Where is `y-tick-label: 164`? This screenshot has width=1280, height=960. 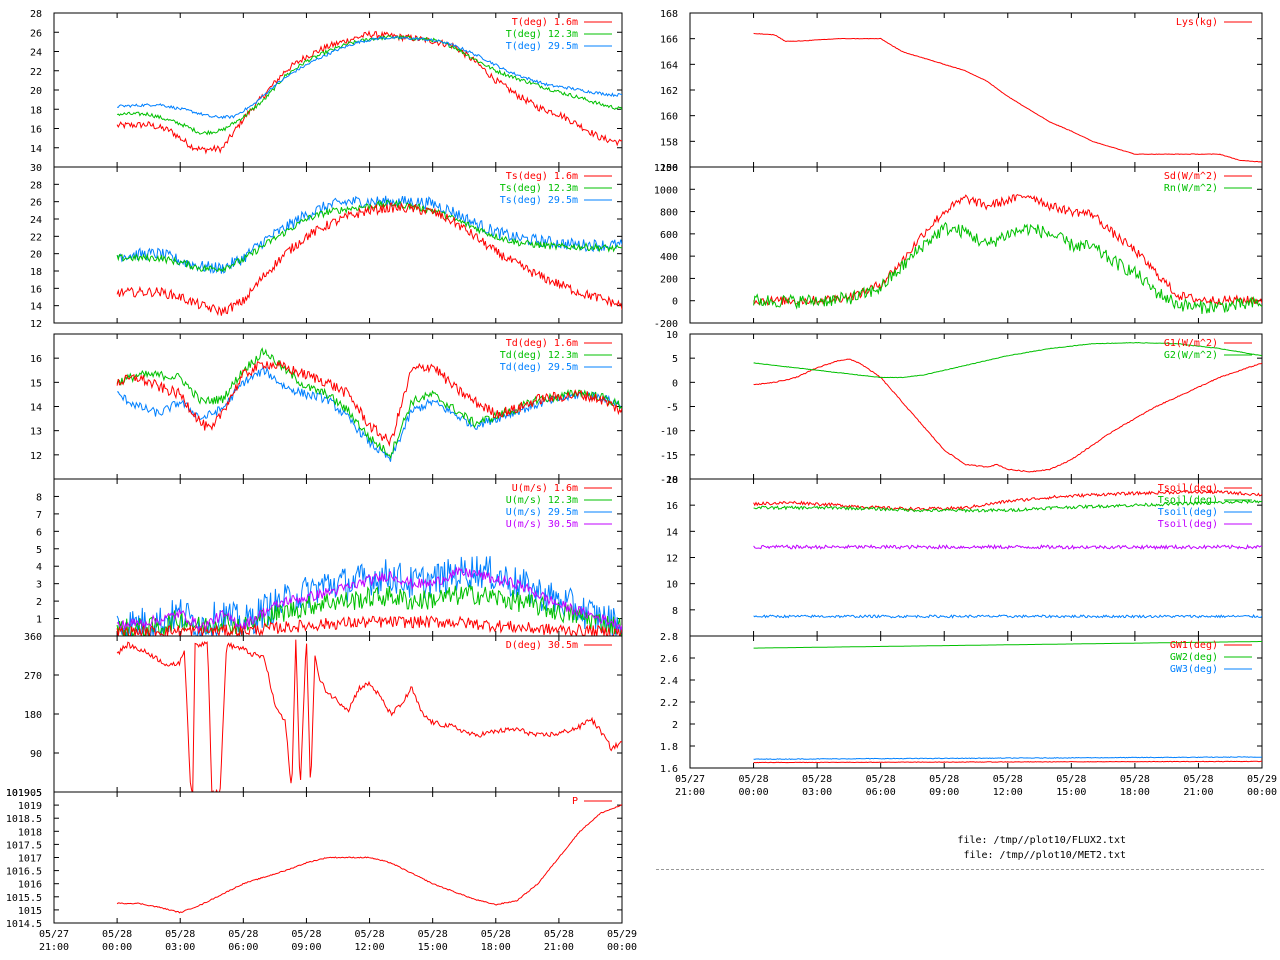 y-tick-label: 164 is located at coordinates (669, 65).